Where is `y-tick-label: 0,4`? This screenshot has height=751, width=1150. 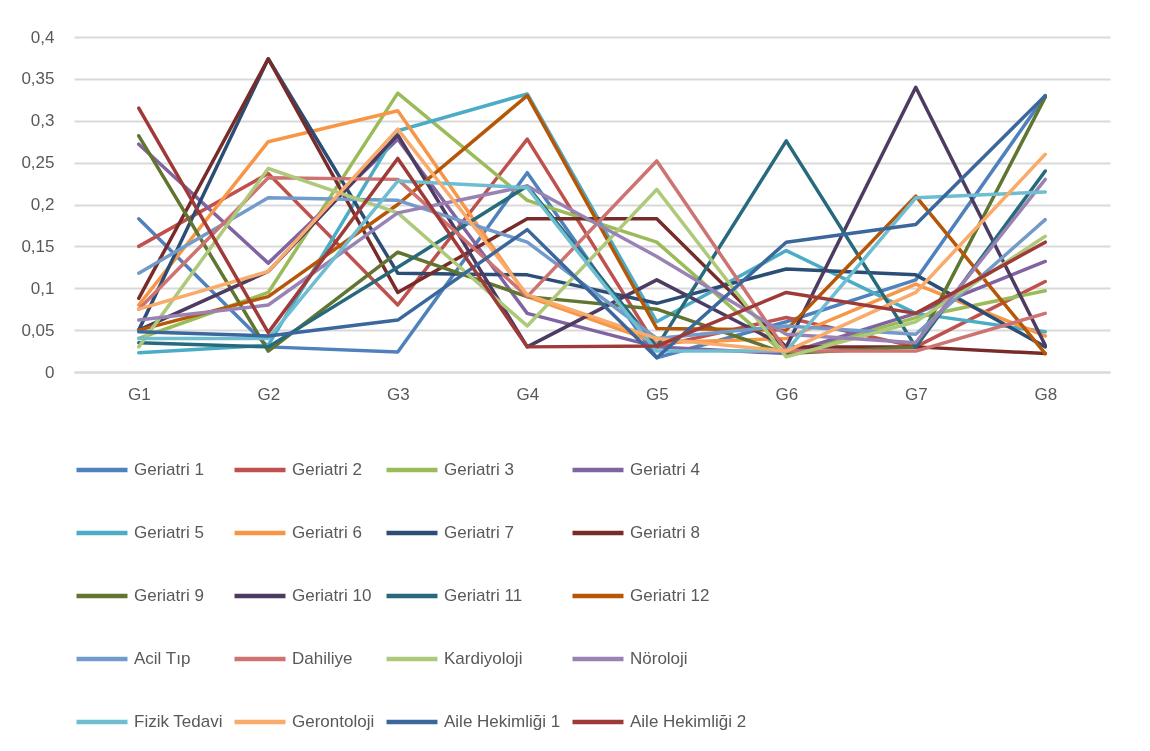
y-tick-label: 0,4 is located at coordinates (42, 37).